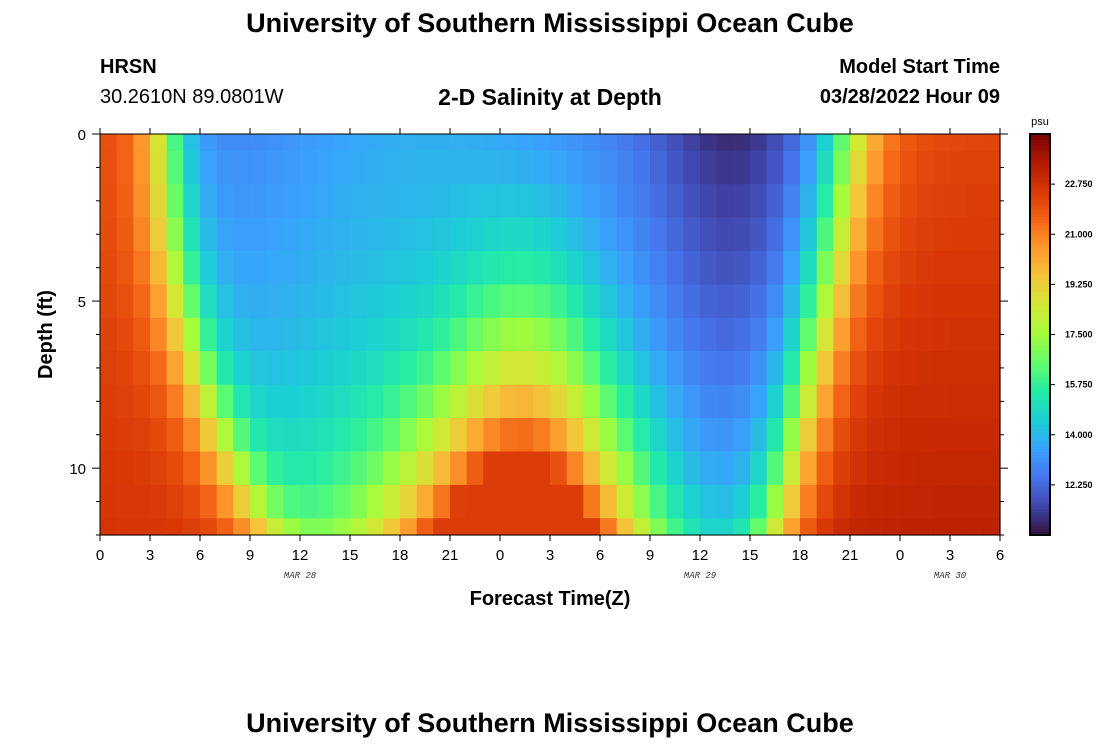  I want to click on x-tick-label: 6, so click(600, 555).